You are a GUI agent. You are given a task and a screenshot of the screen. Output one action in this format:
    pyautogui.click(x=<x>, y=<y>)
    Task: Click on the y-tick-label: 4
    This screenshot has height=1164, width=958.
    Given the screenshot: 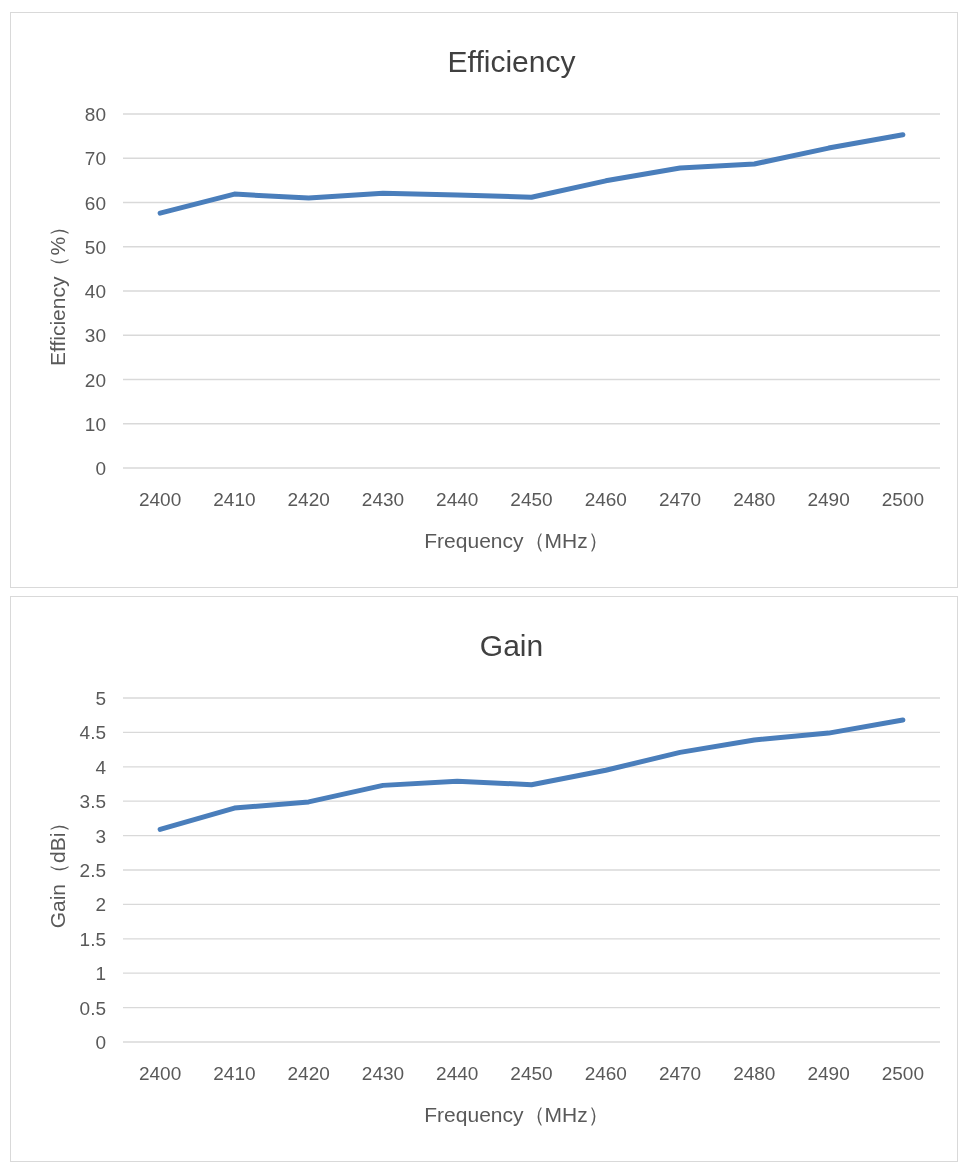 What is the action you would take?
    pyautogui.click(x=101, y=767)
    